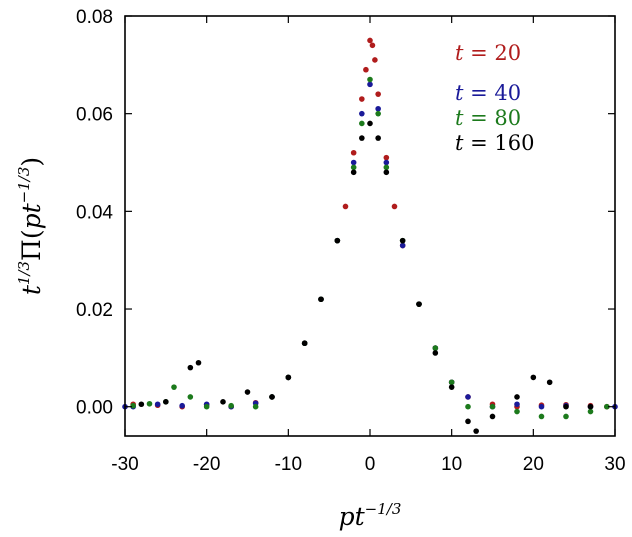  Describe the element at coordinates (614, 464) in the screenshot. I see `x-tick-label: 30` at that location.